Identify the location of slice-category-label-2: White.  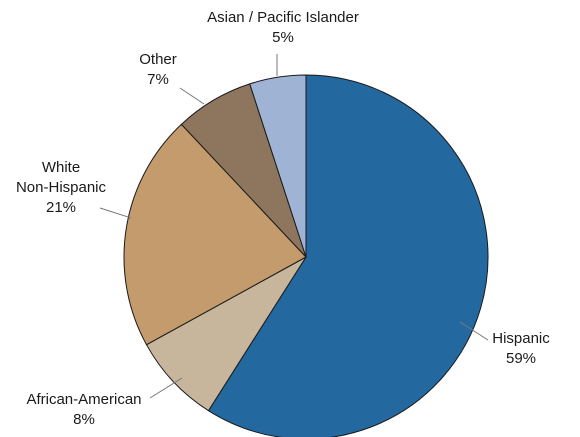
(61, 167).